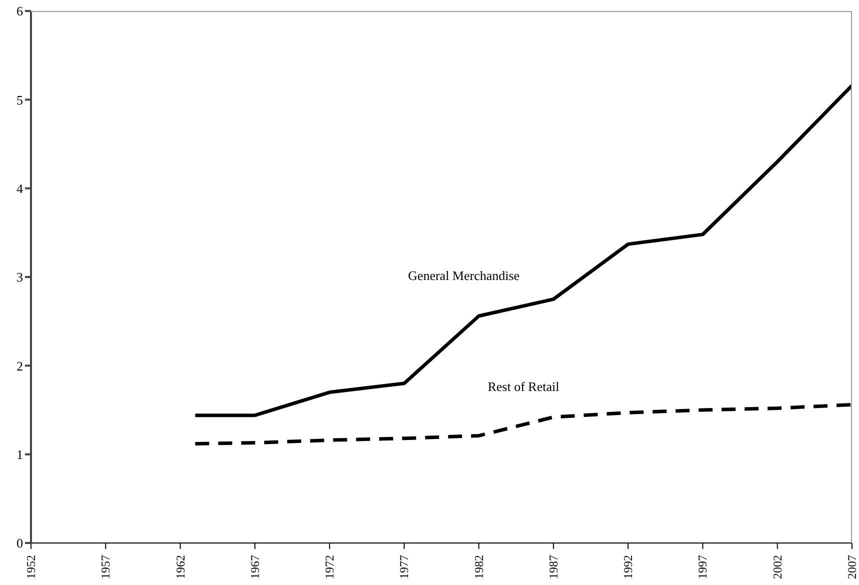  I want to click on x-tick-label: 1987, so click(553, 567).